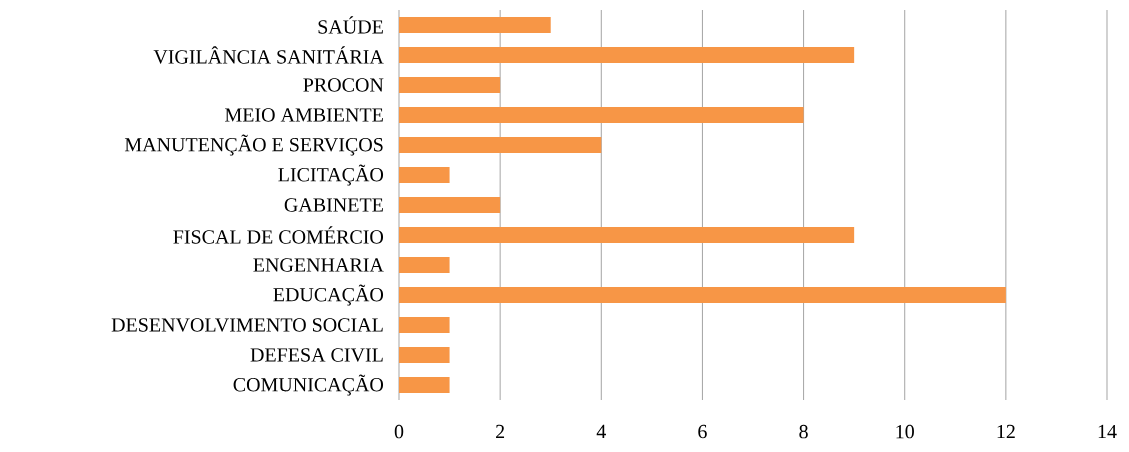 The width and height of the screenshot is (1129, 452). I want to click on y-tick-label: MEIO AMBIENTE, so click(304, 115).